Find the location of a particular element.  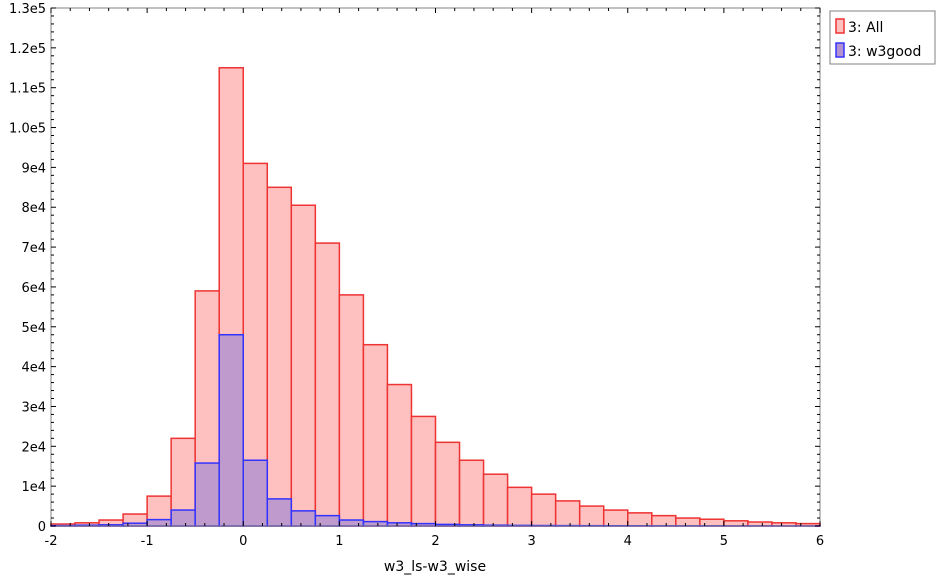

y-tick-label: 6e4 is located at coordinates (33, 288).